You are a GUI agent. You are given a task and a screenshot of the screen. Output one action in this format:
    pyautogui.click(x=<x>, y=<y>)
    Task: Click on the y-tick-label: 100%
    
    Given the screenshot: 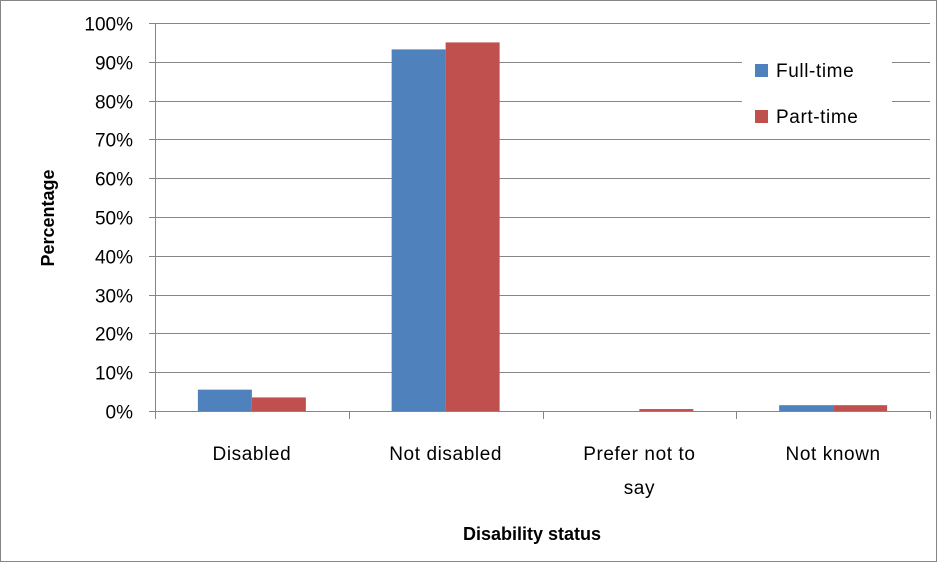 What is the action you would take?
    pyautogui.click(x=108, y=25)
    